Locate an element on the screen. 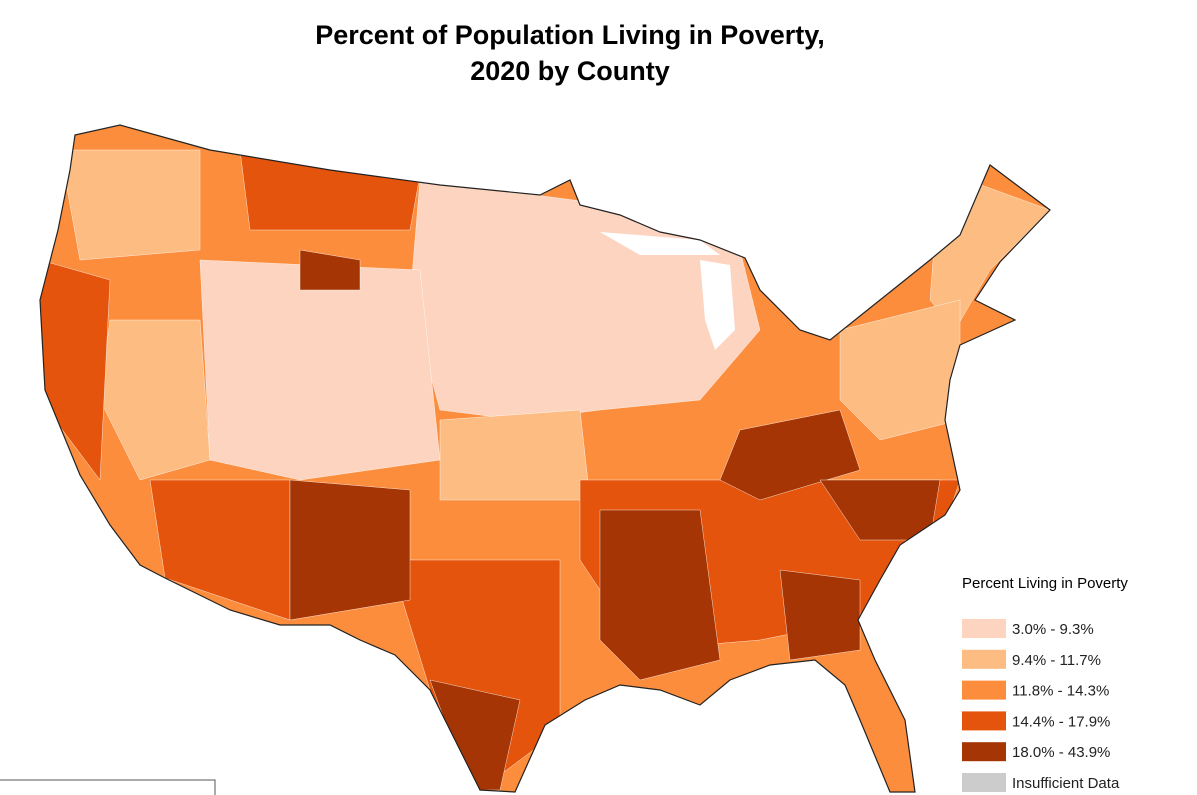  legend-label: 9.4% - 11.7% is located at coordinates (1056, 660).